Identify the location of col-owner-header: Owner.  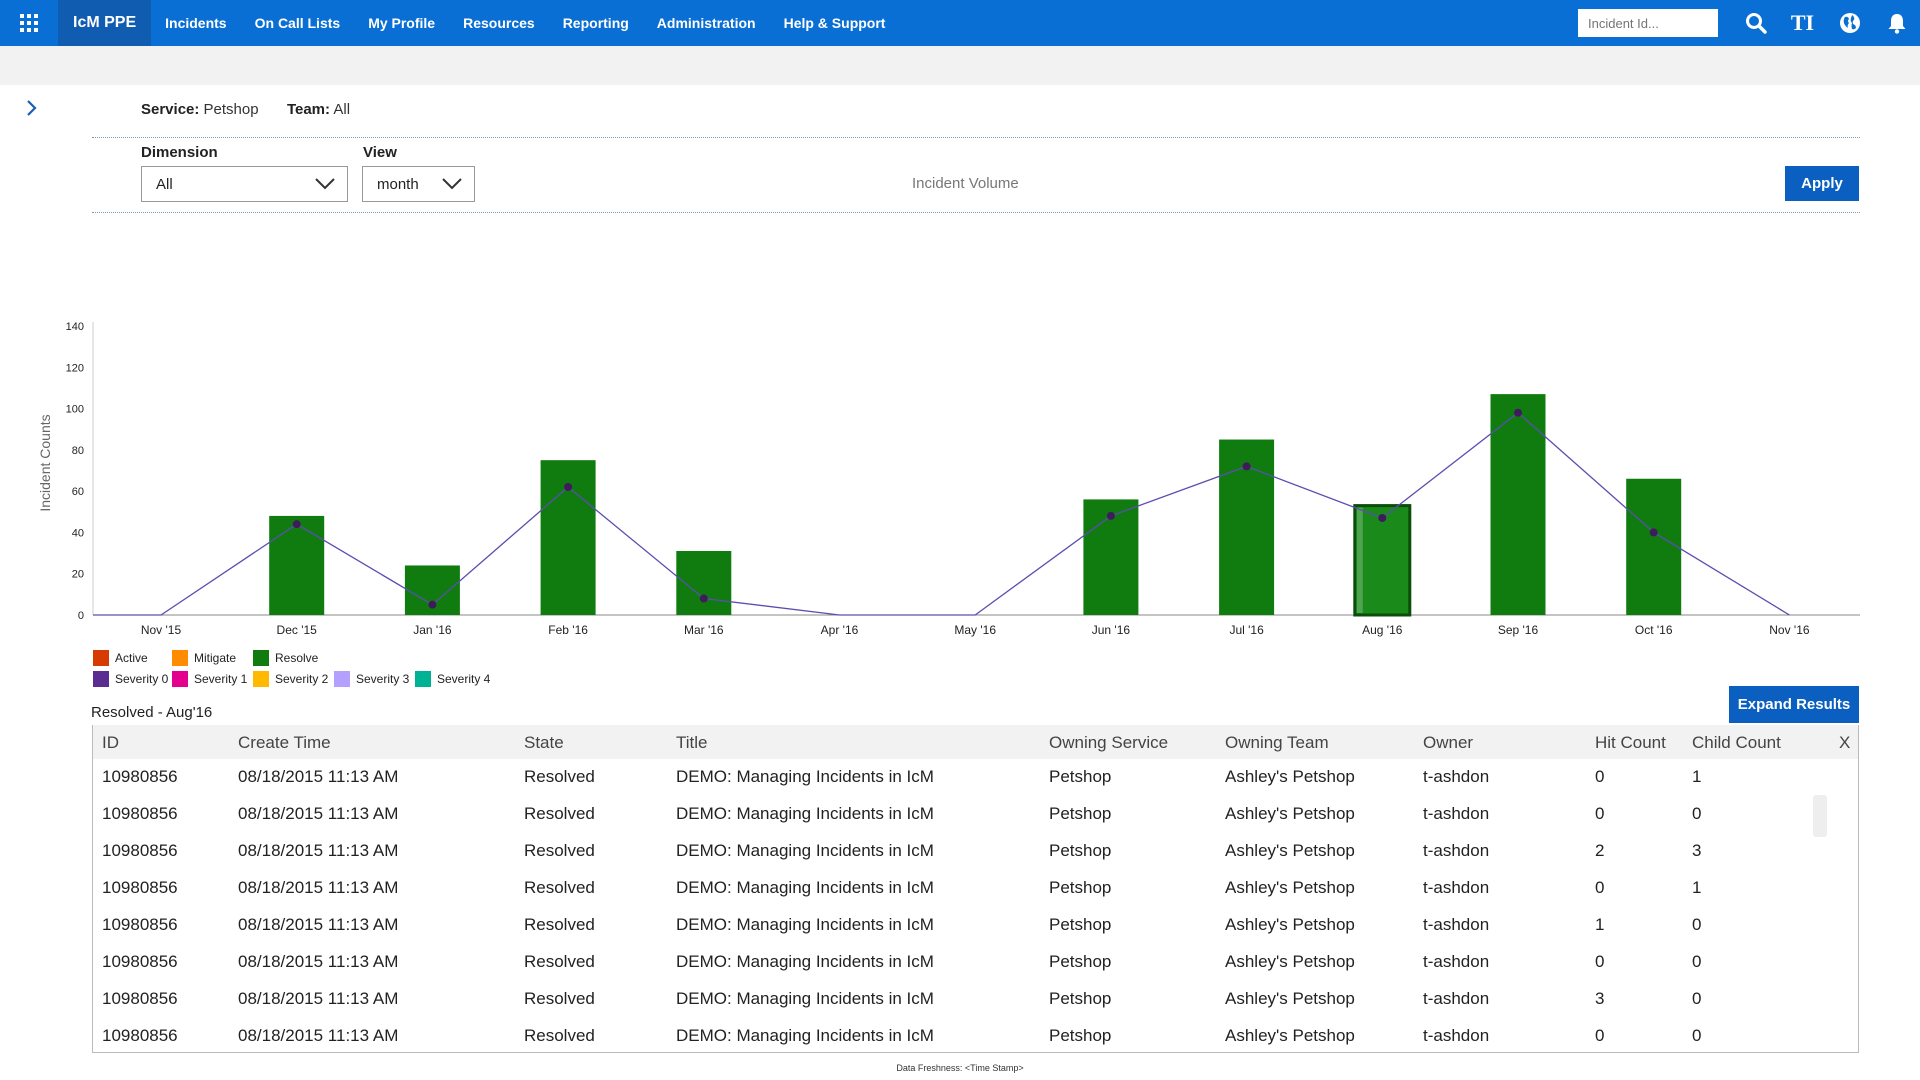
(1448, 742).